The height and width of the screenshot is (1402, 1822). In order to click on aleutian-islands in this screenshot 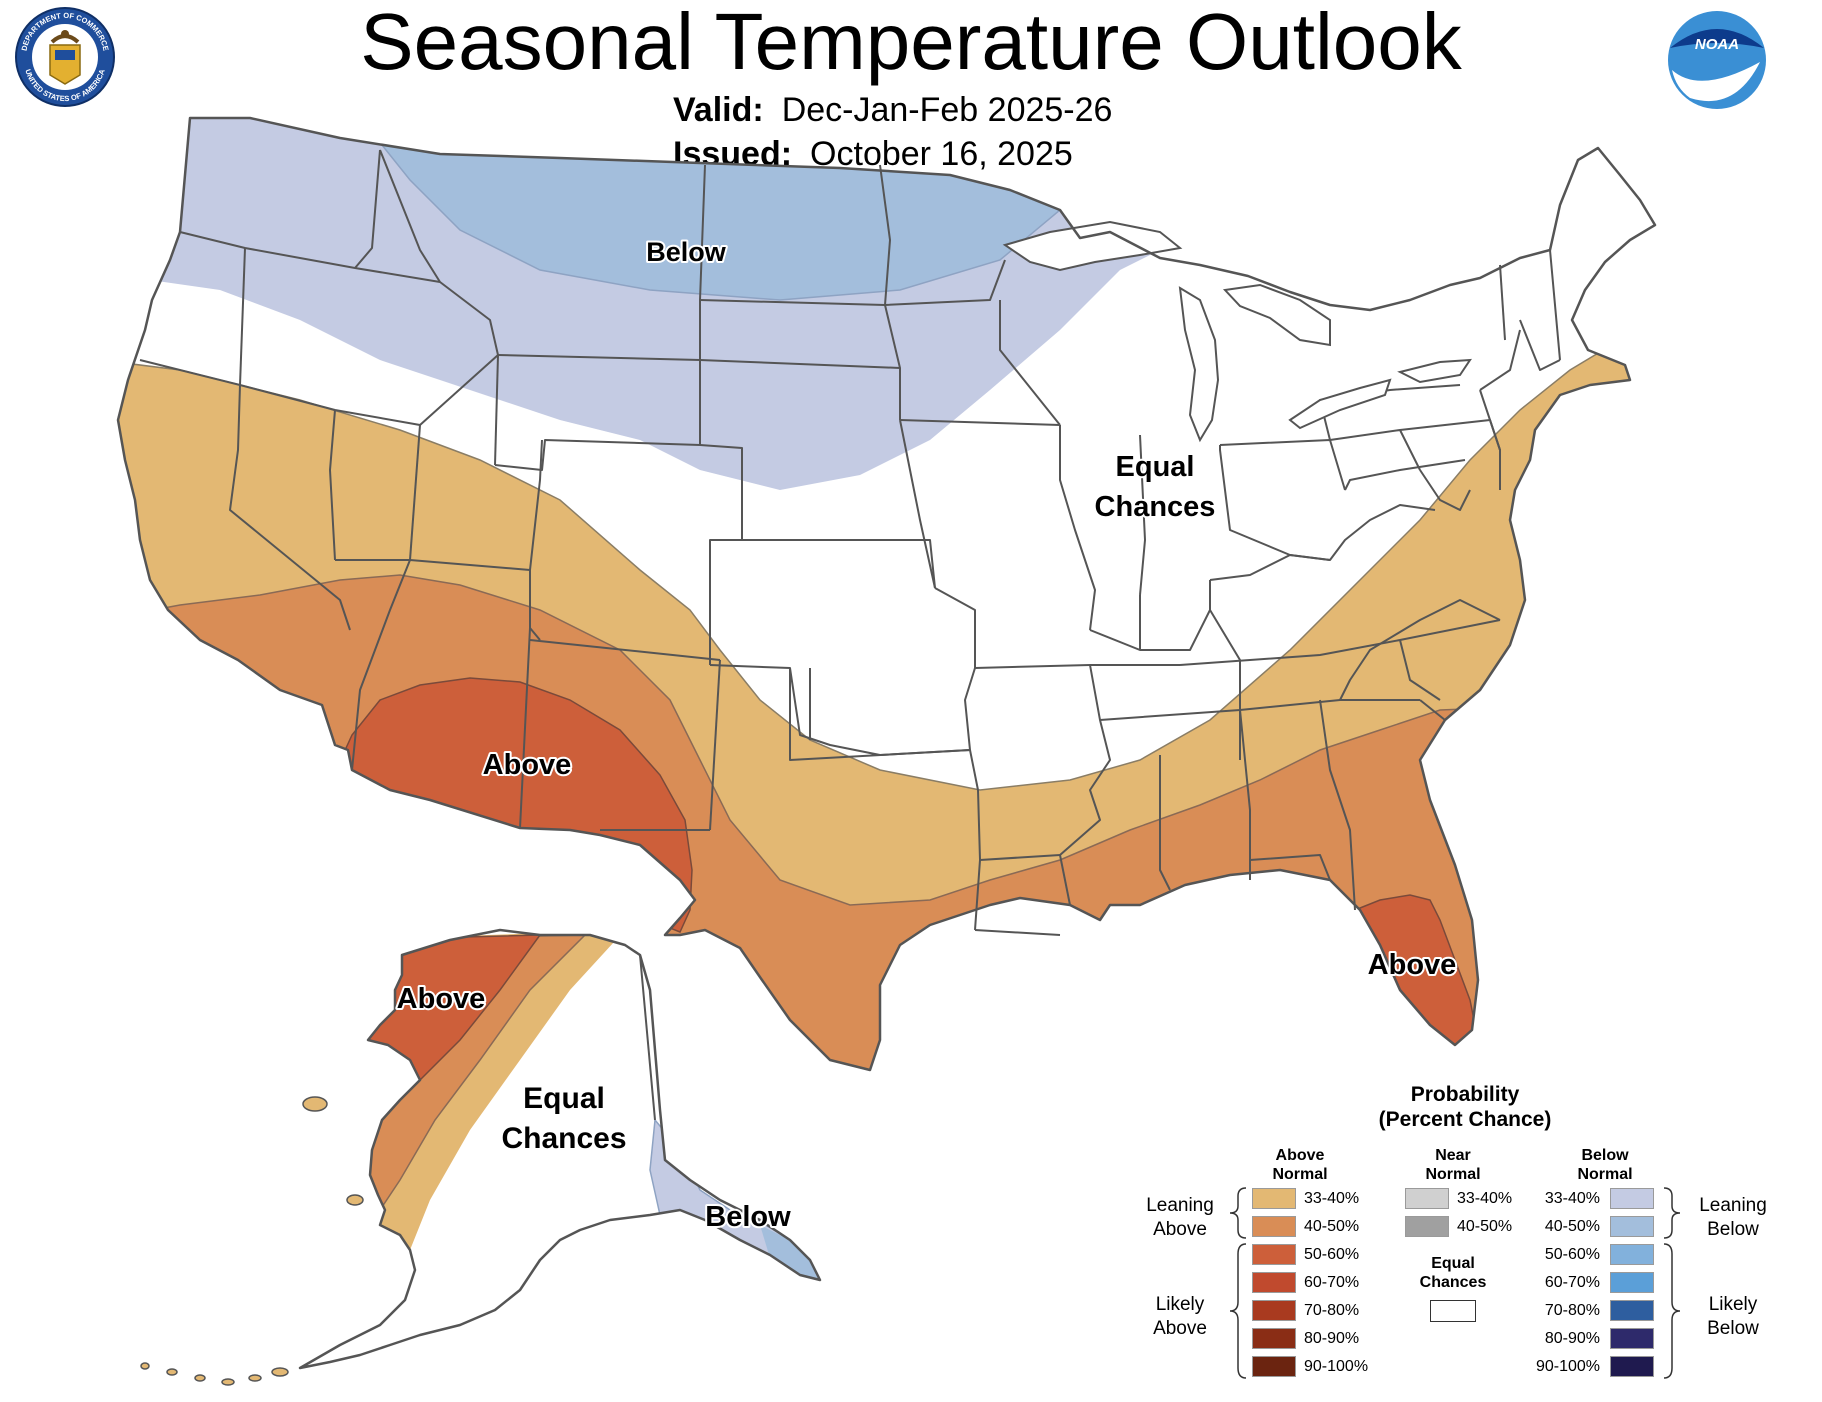, I will do `click(252, 1241)`.